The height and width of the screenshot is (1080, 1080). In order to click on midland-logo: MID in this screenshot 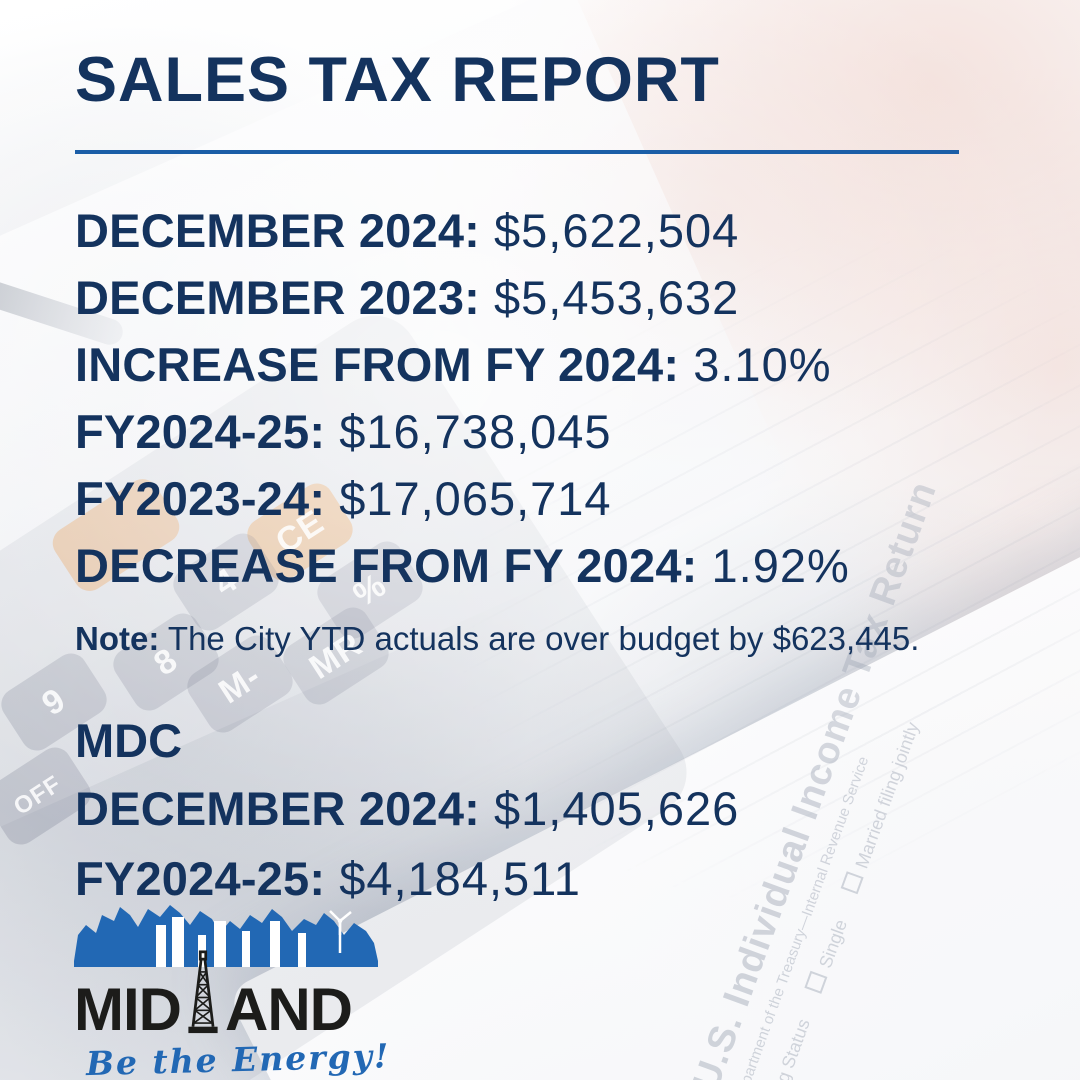, I will do `click(237, 985)`.